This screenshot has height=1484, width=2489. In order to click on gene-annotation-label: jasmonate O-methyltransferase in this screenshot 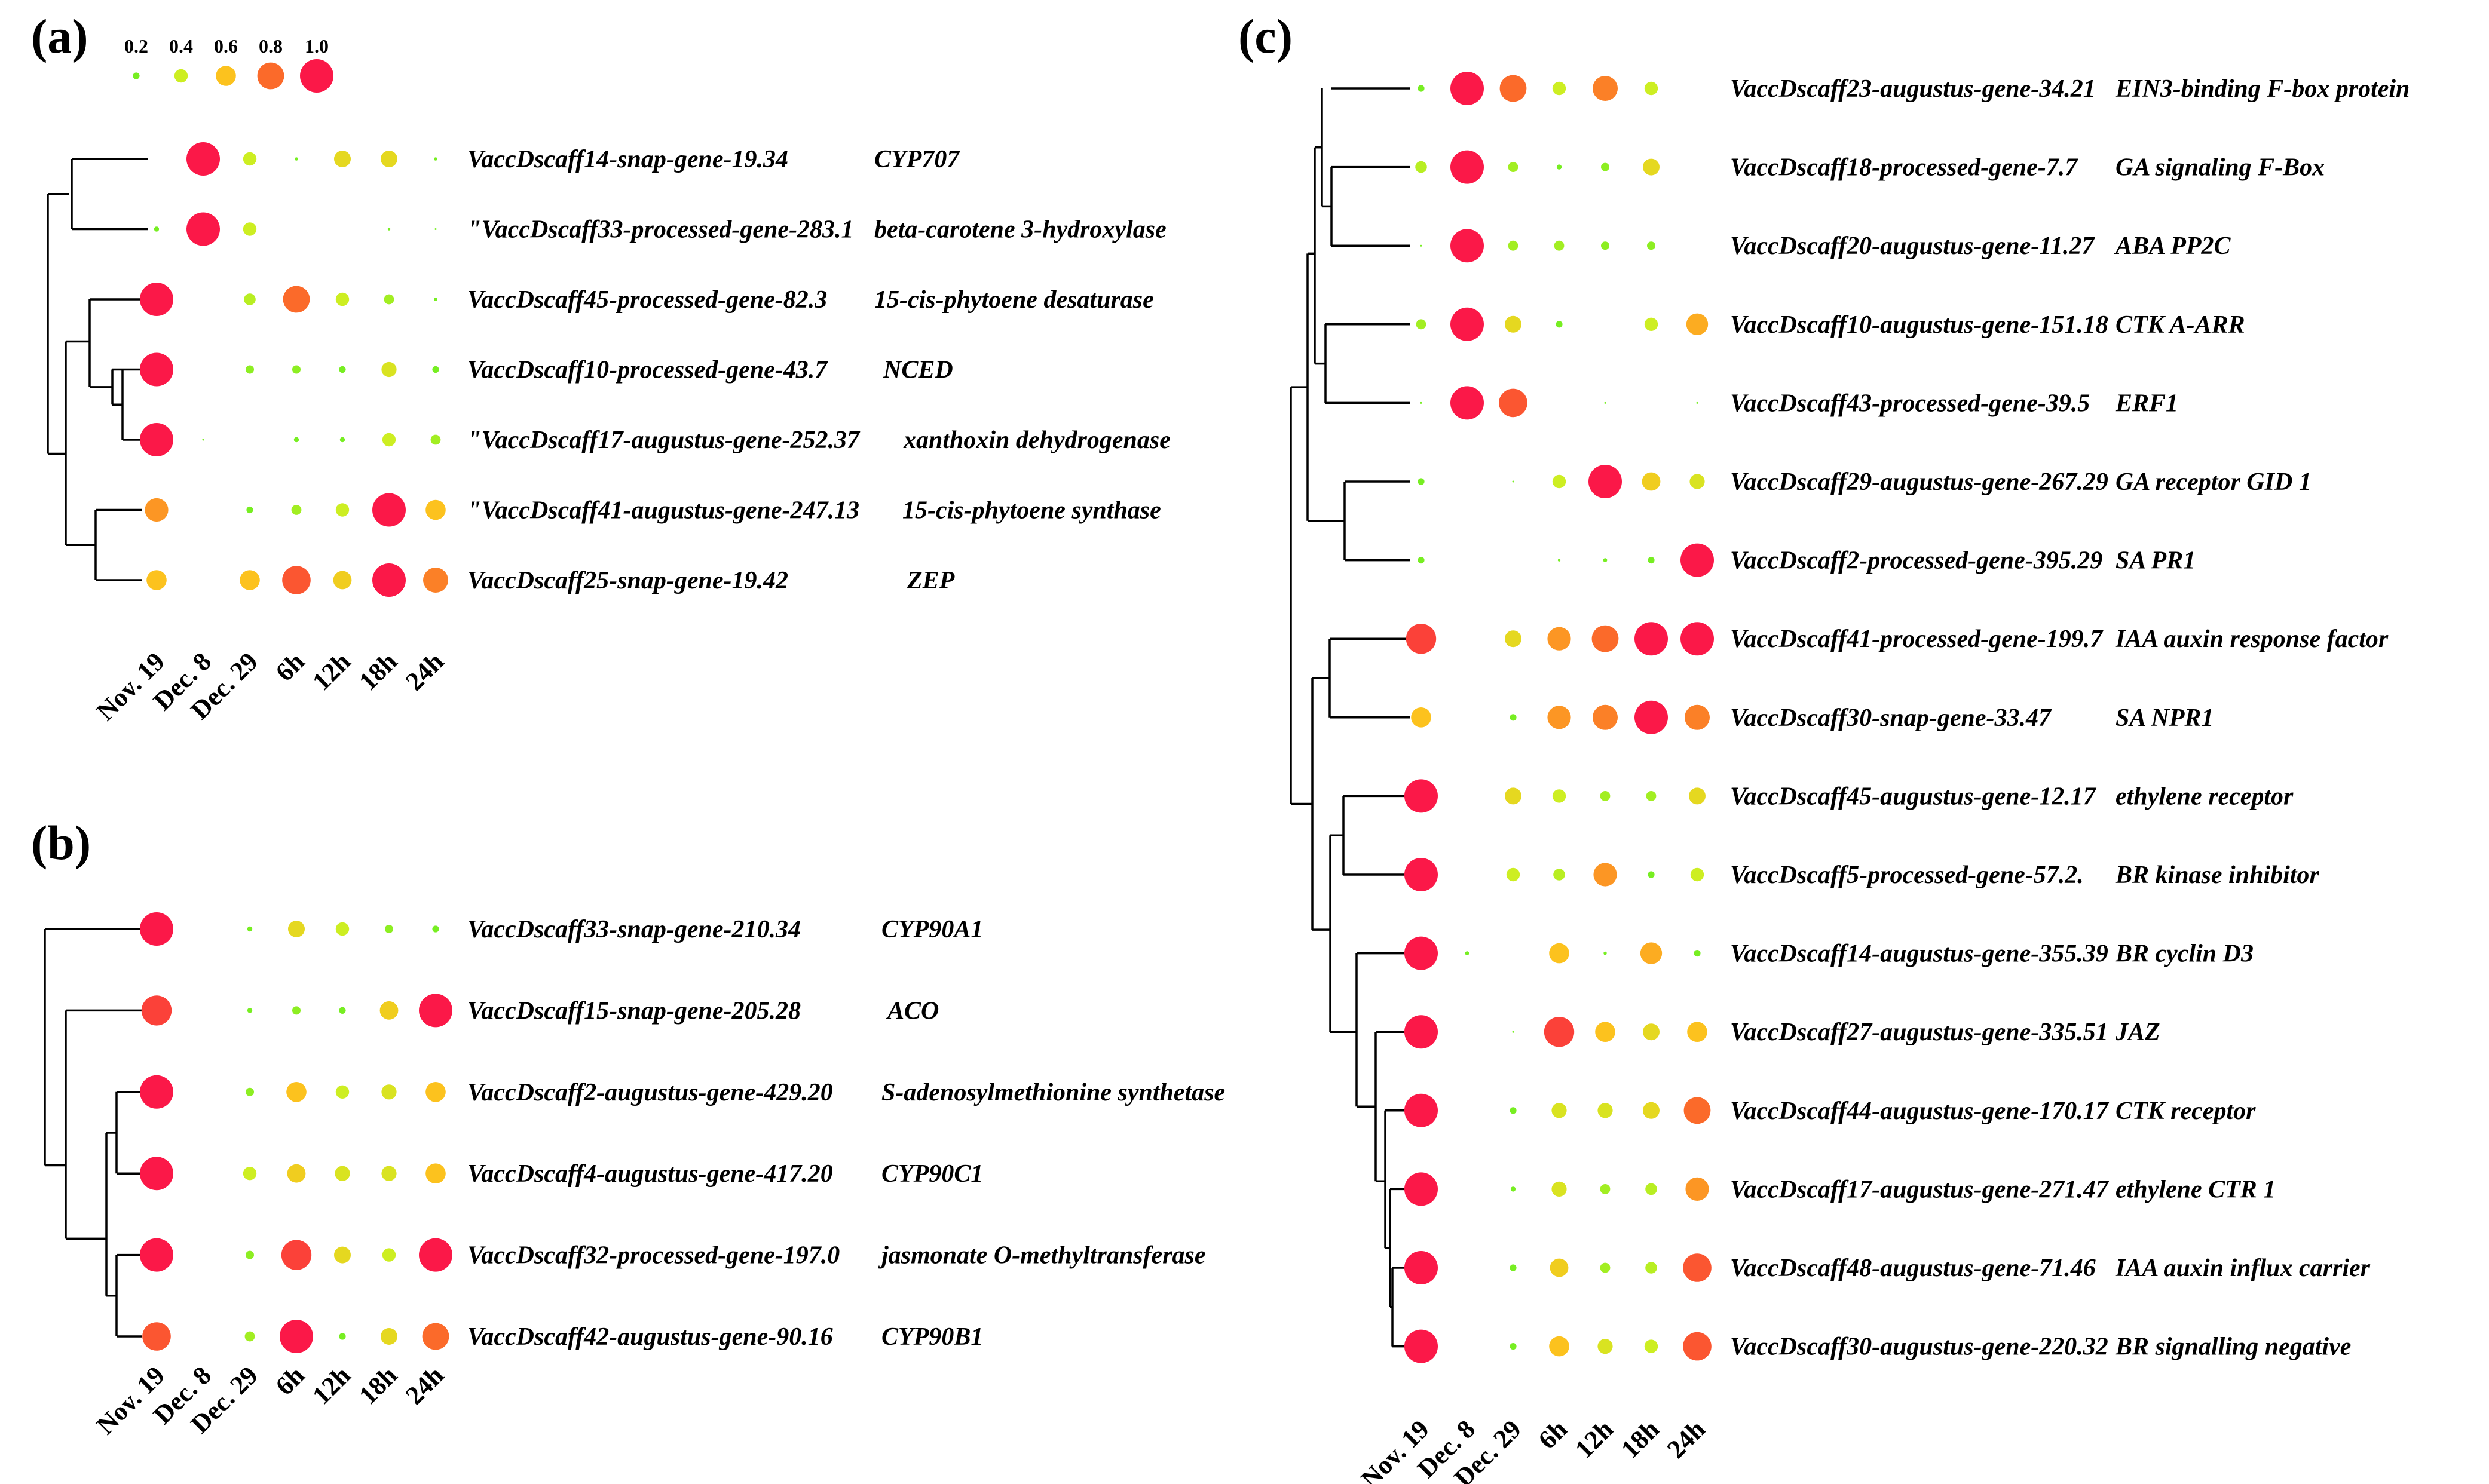, I will do `click(1042, 1256)`.